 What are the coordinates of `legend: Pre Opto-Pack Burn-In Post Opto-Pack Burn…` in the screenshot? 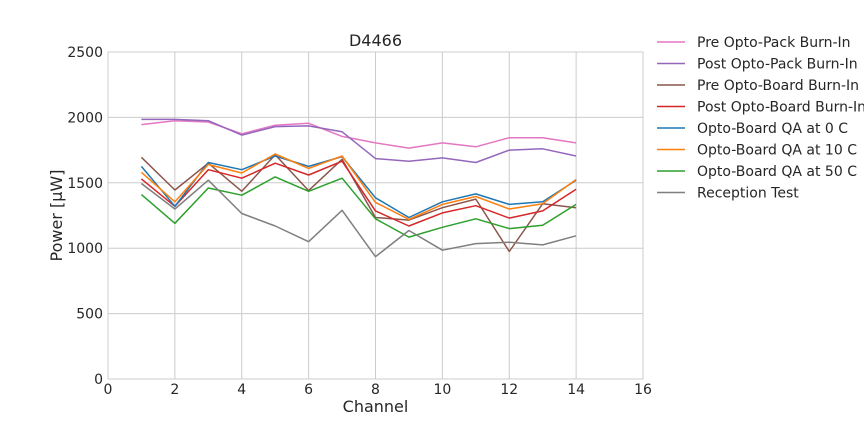 It's located at (760, 118).